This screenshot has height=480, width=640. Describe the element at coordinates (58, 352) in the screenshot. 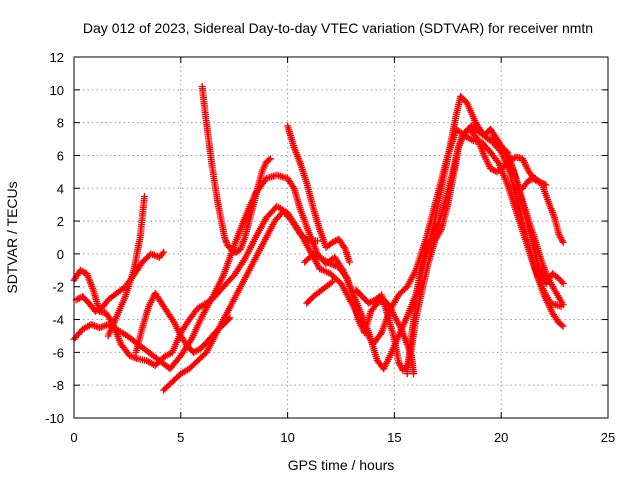

I see `y-tick-label: -6` at that location.